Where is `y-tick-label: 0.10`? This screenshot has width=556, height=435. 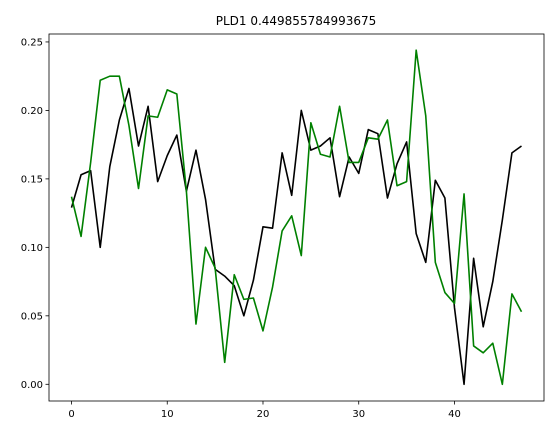
y-tick-label: 0.10 is located at coordinates (32, 248).